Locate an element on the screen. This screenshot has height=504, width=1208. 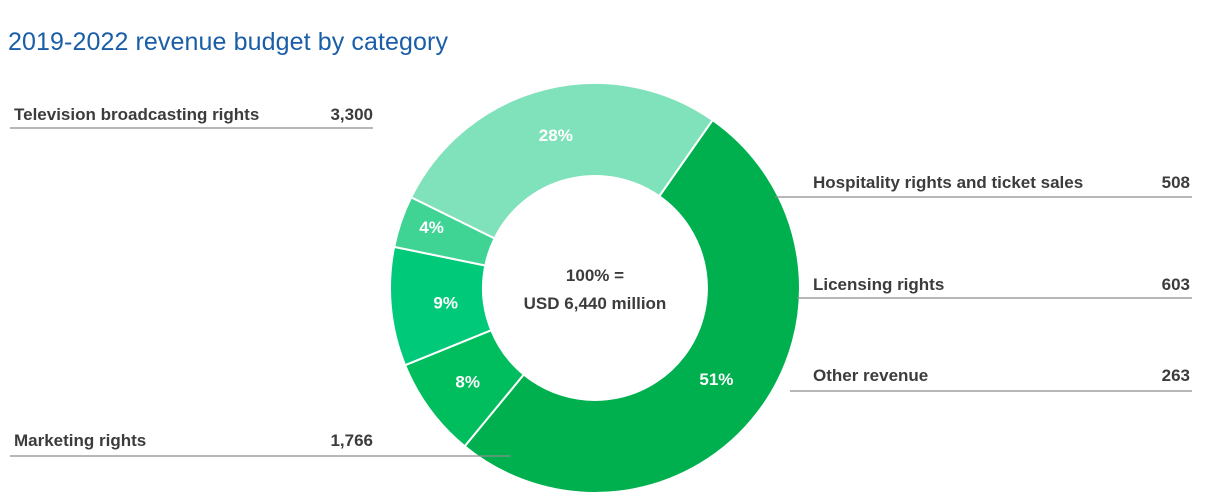
slice-percent-label: 9% is located at coordinates (445, 303).